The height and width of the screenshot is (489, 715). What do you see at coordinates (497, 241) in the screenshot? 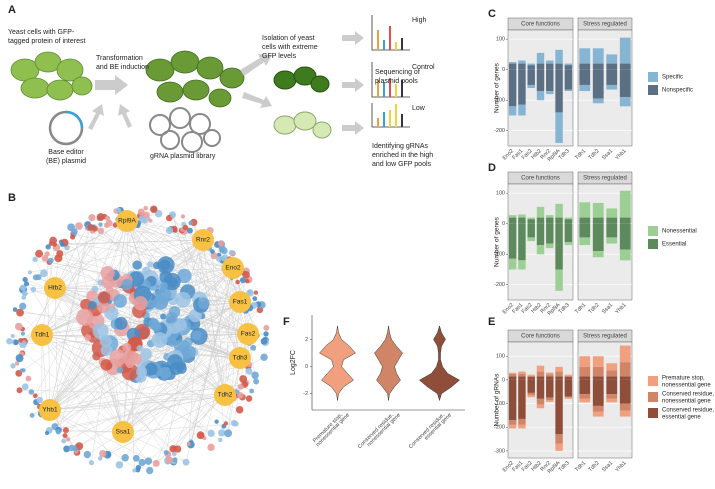
I see `y-axis-title: Number of genes` at bounding box center [497, 241].